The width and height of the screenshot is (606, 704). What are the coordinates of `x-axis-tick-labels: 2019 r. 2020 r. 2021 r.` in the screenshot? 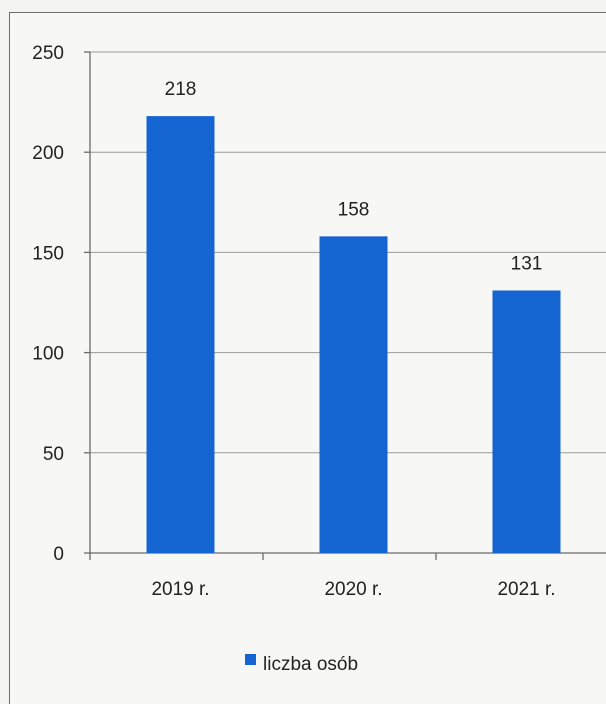 It's located at (353, 589).